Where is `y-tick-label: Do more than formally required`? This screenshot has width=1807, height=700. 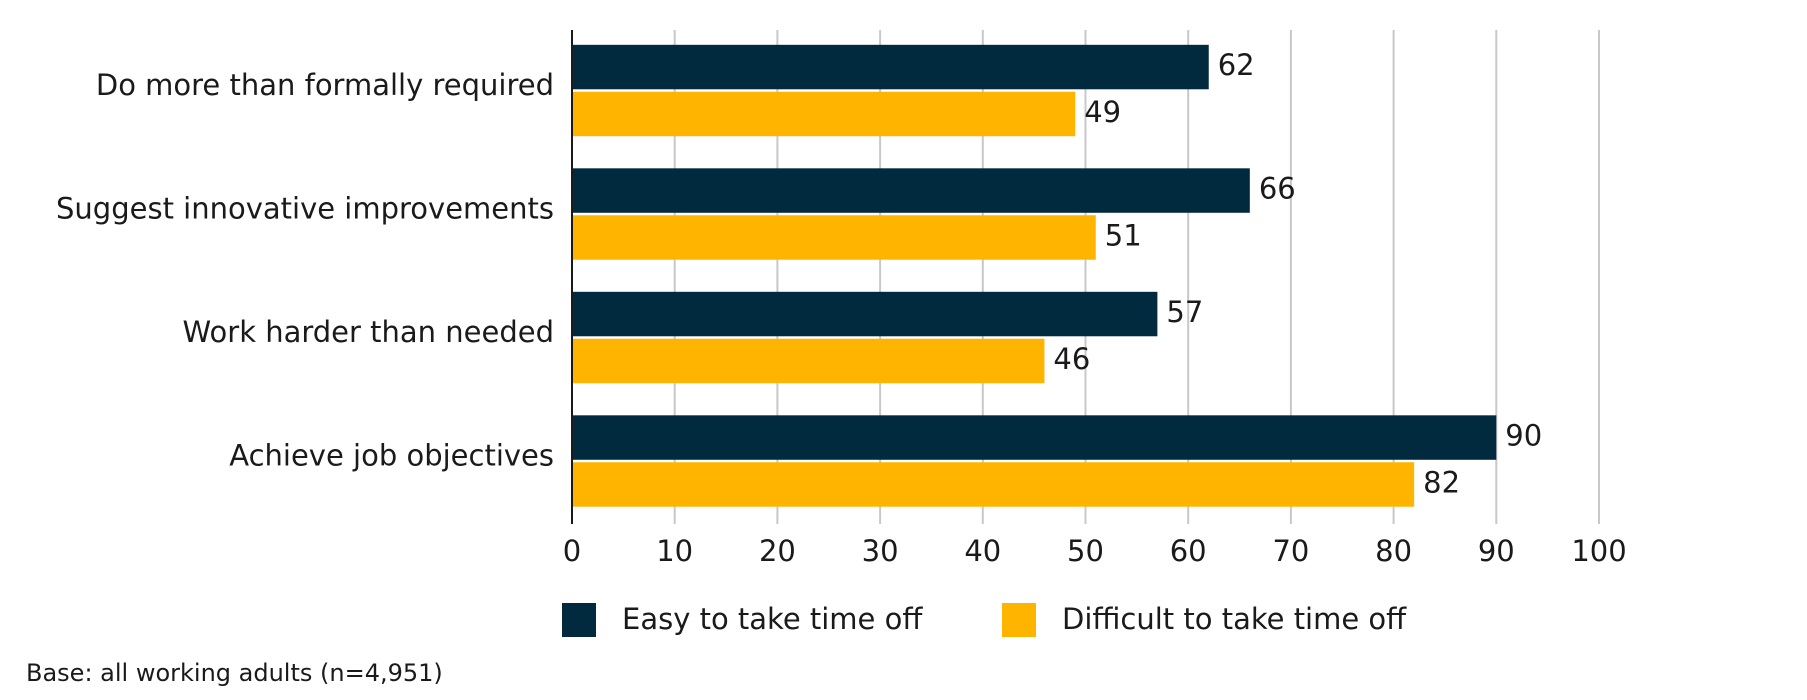 y-tick-label: Do more than formally required is located at coordinates (325, 85).